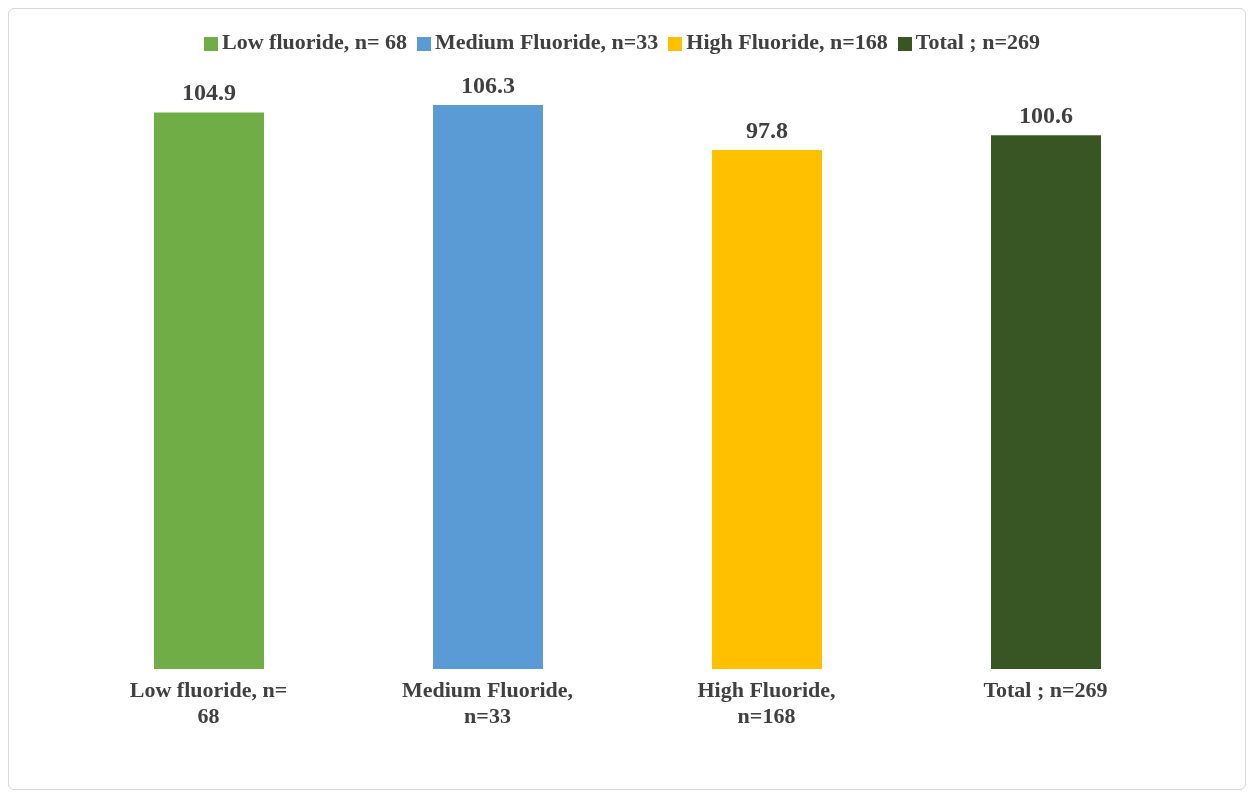 This screenshot has width=1256, height=799. Describe the element at coordinates (1046, 115) in the screenshot. I see `data-label: 100.6` at that location.